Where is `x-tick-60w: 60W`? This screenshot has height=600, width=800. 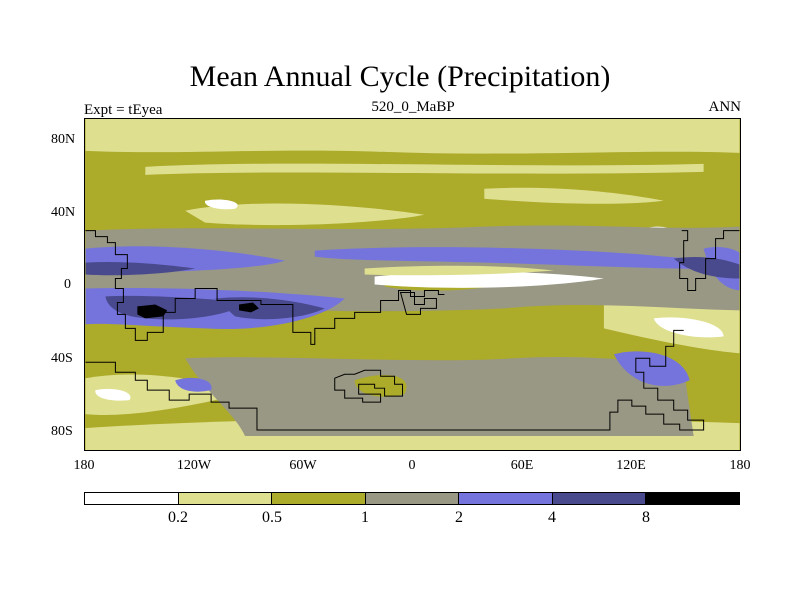 x-tick-60w: 60W is located at coordinates (303, 465).